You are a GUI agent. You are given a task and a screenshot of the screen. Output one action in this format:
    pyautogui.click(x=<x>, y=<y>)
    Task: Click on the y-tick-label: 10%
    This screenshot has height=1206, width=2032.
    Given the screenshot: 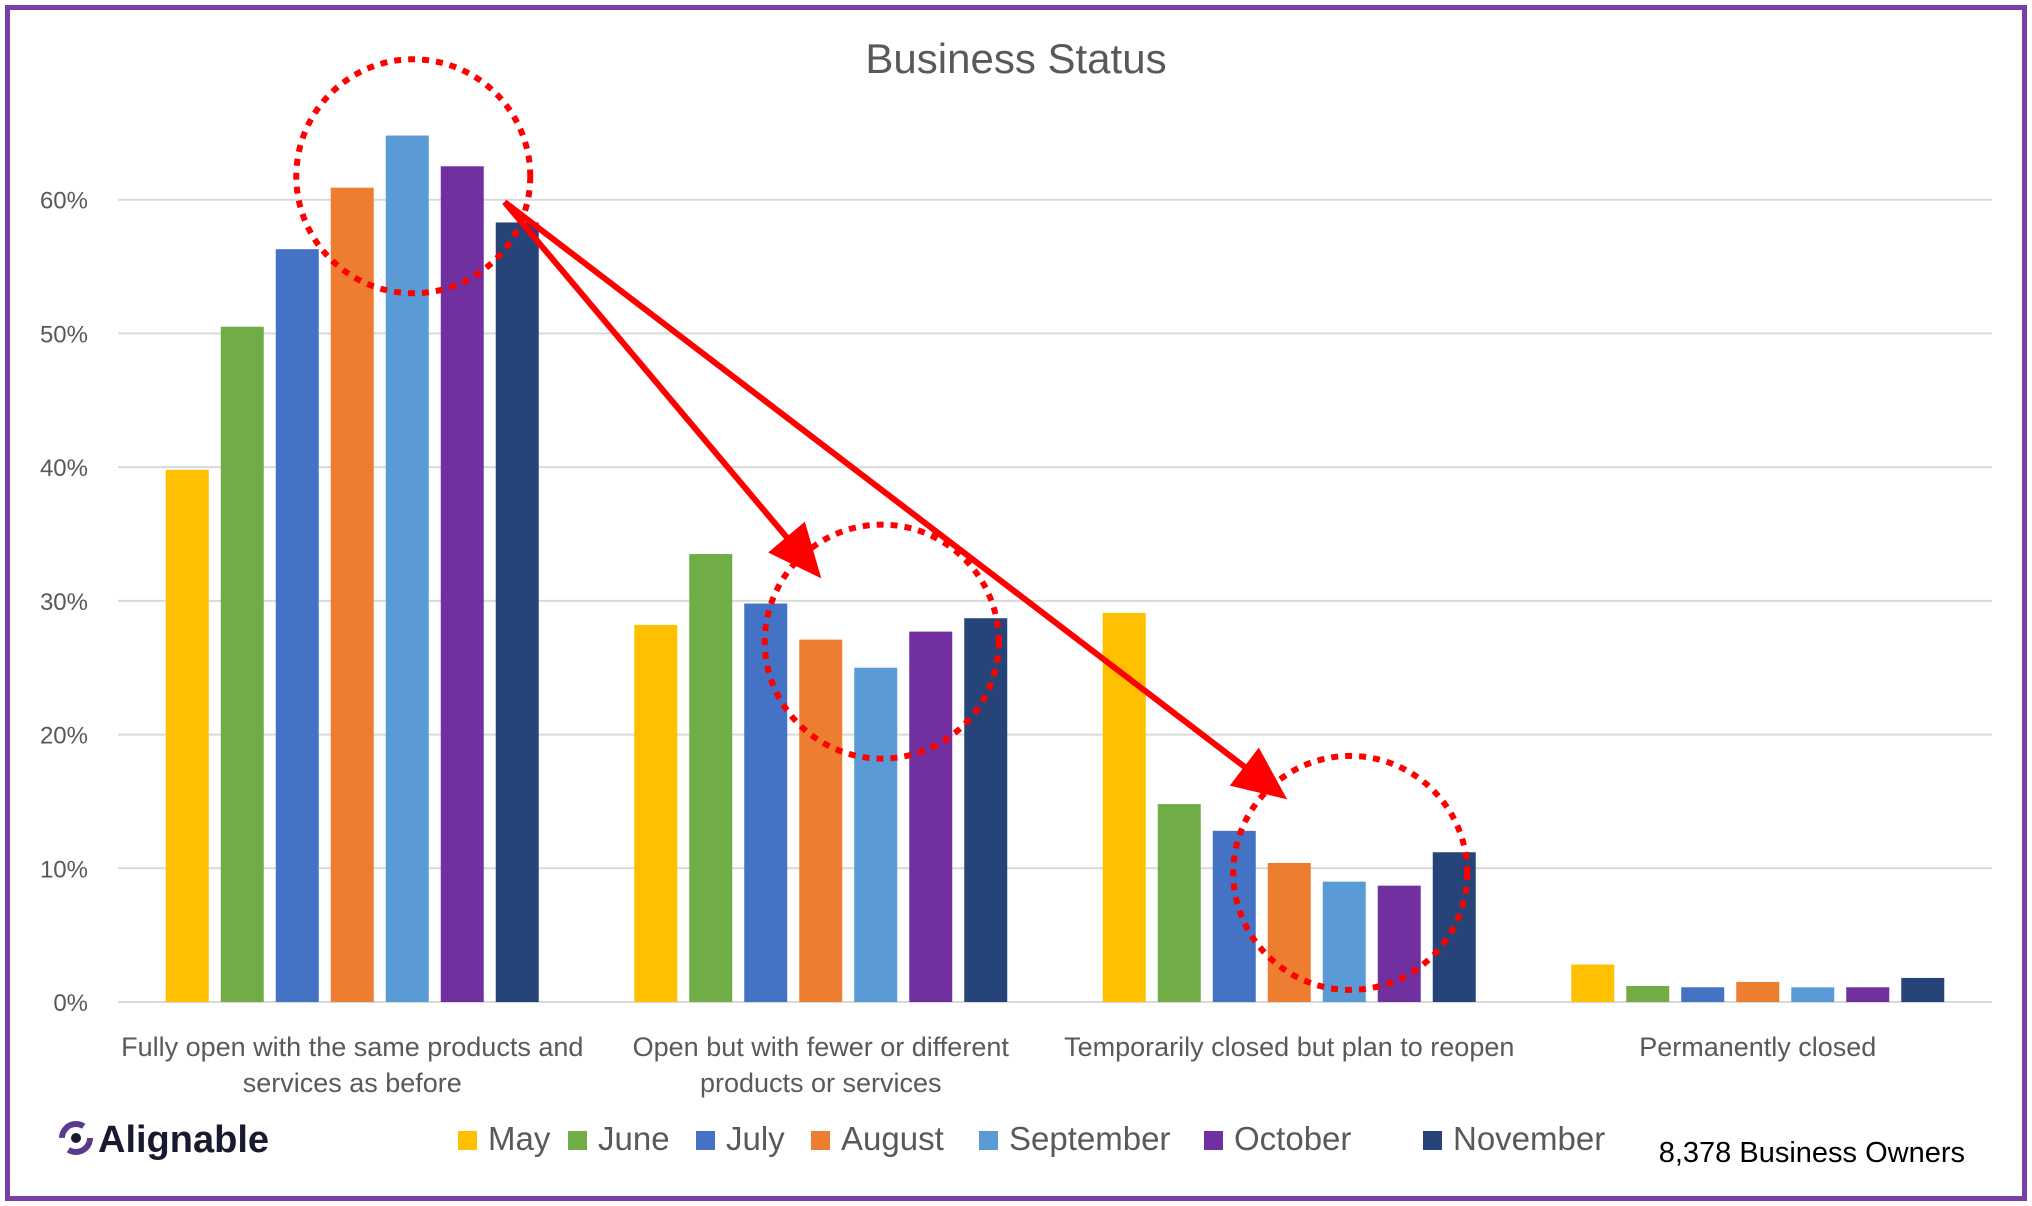 What is the action you would take?
    pyautogui.click(x=64, y=869)
    